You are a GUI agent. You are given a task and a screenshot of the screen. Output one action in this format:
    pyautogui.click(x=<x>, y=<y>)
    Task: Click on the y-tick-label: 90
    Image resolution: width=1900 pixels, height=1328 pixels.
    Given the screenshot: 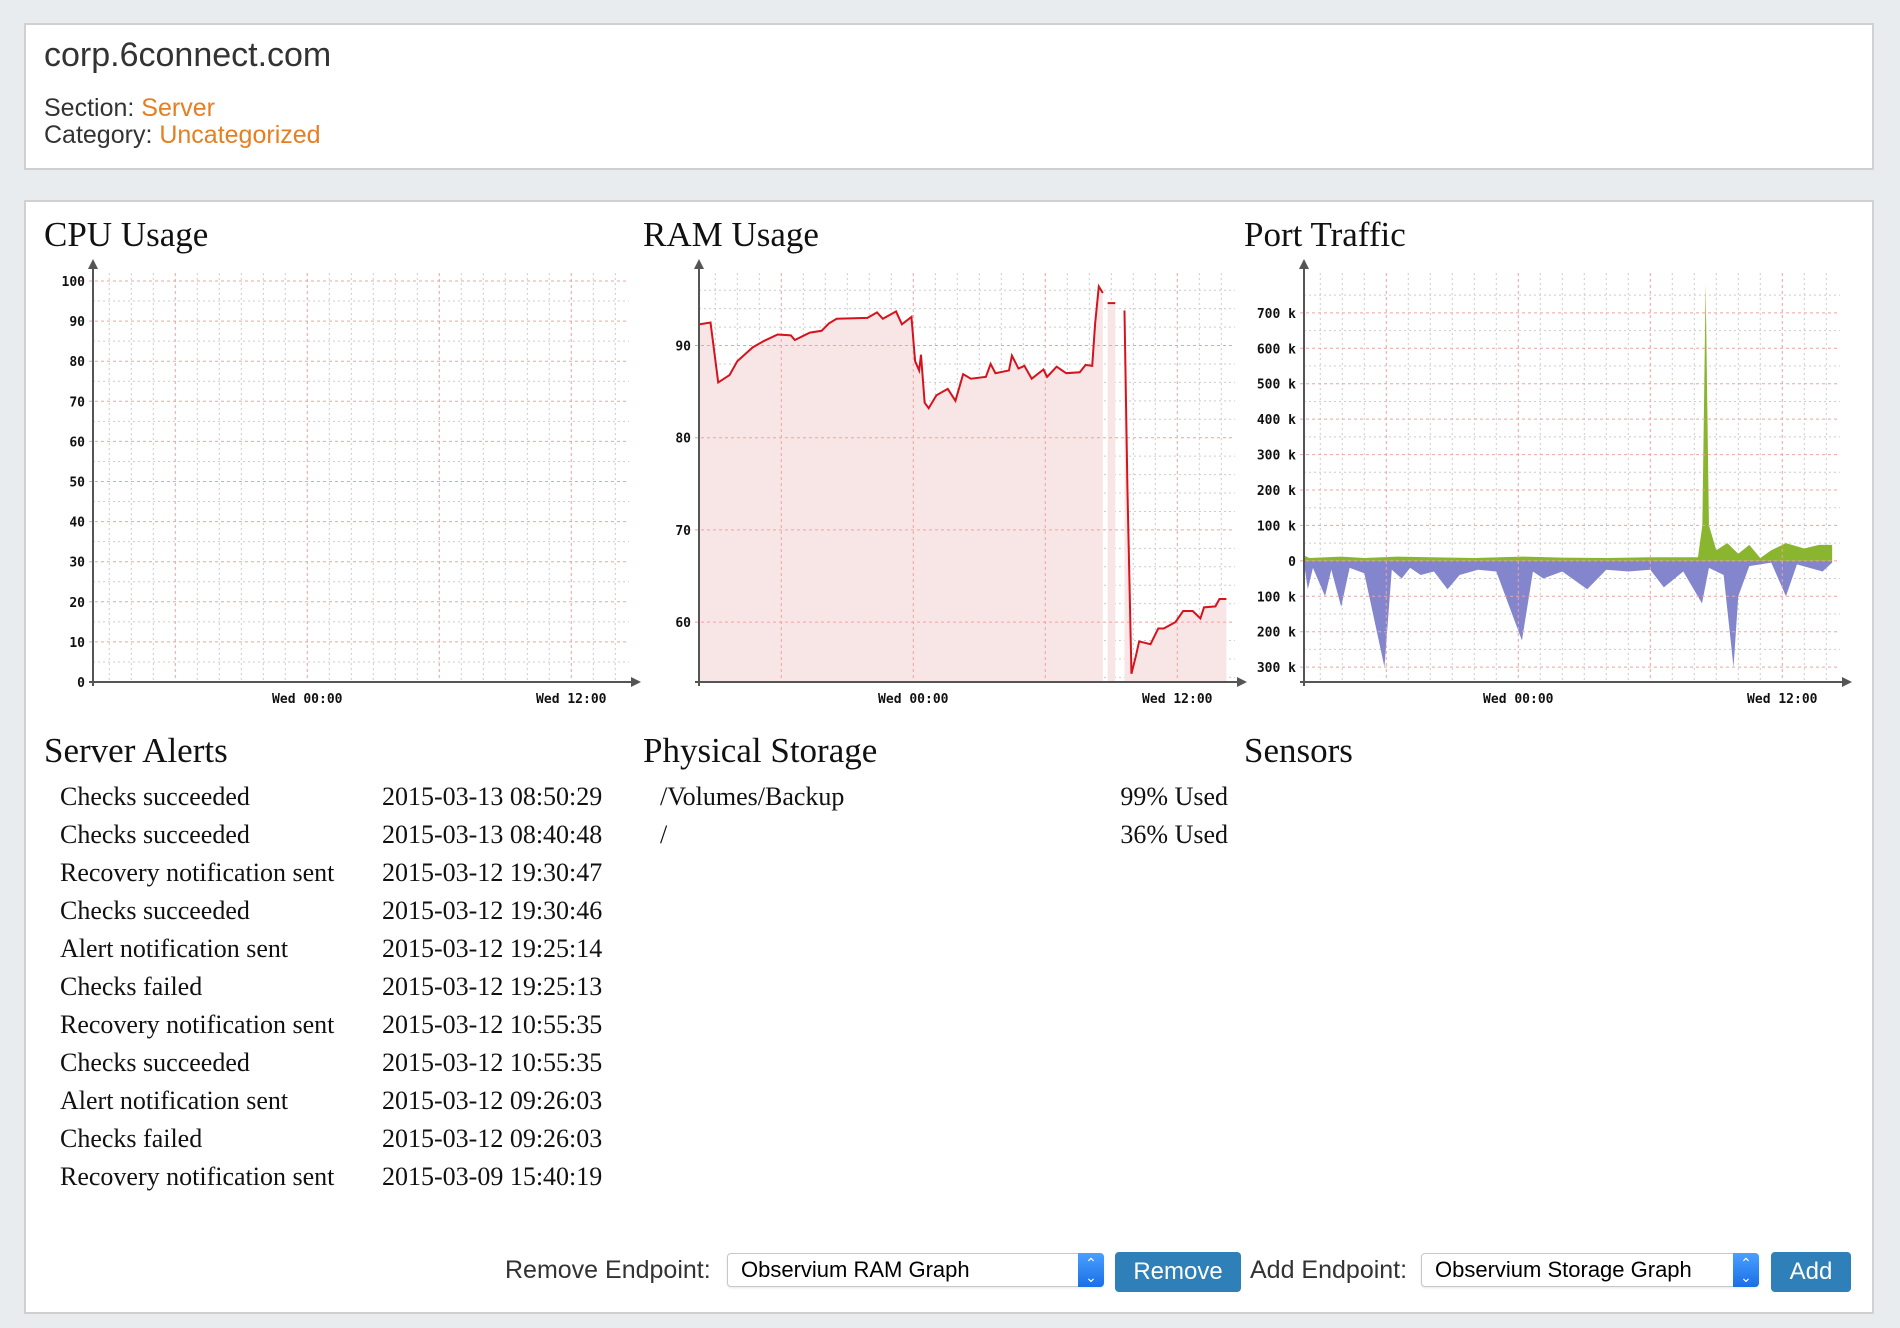 What is the action you would take?
    pyautogui.click(x=77, y=322)
    